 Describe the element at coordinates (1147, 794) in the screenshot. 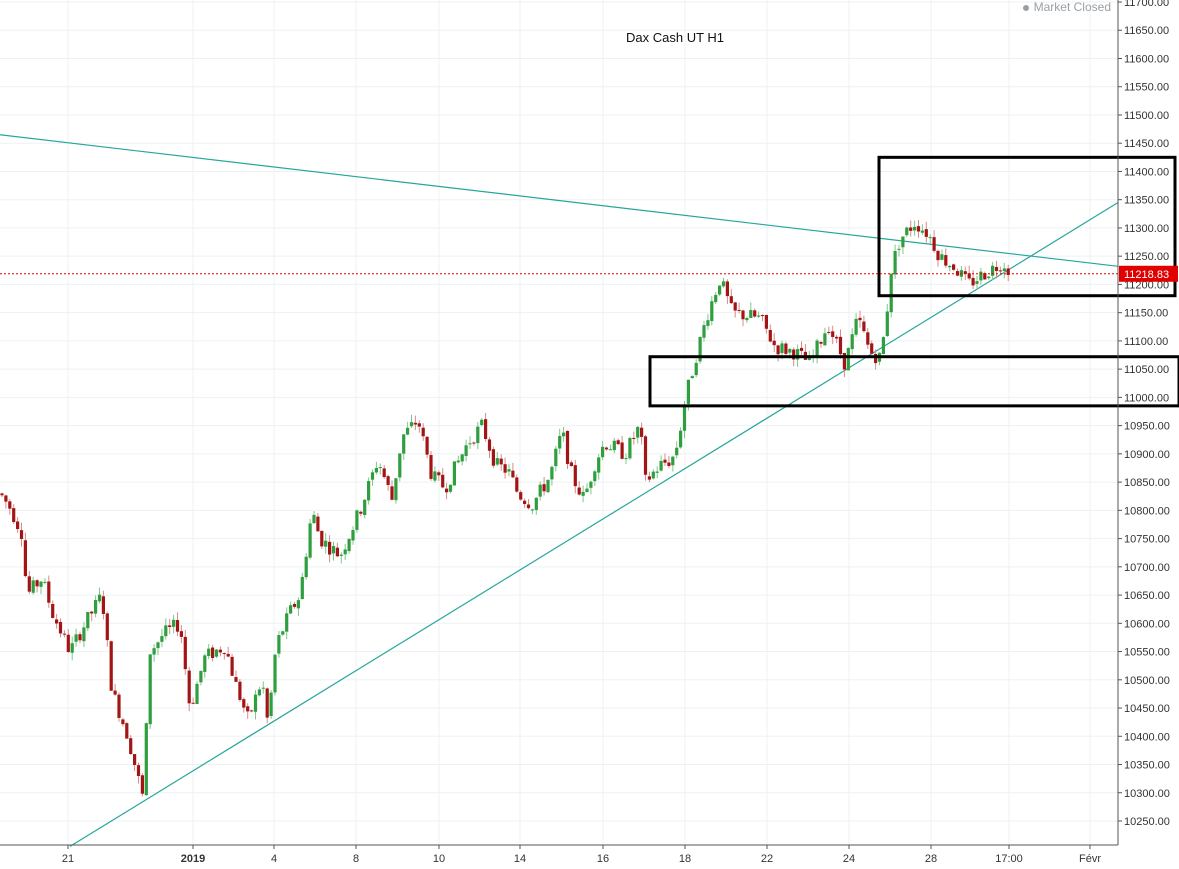

I see `y-tick-label: 10300.00` at that location.